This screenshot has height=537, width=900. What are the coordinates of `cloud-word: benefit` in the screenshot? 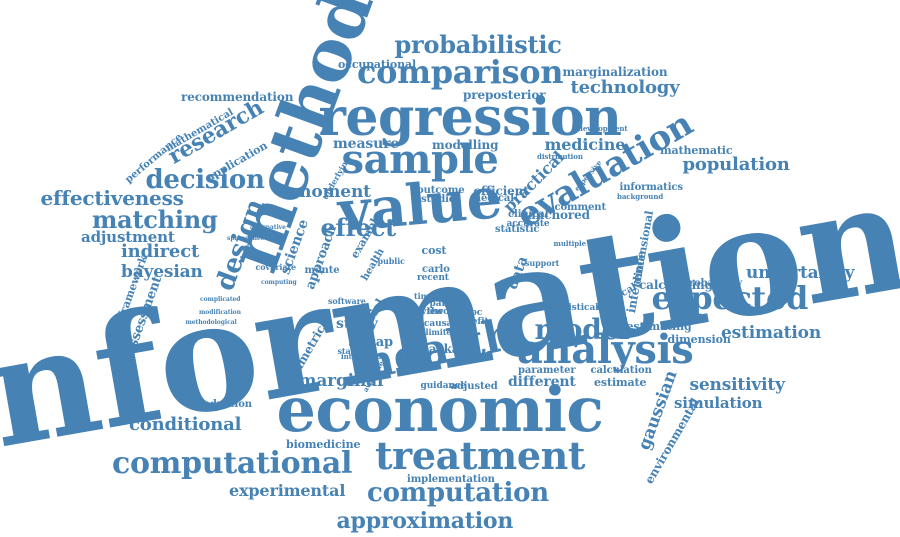 It's located at (471, 321).